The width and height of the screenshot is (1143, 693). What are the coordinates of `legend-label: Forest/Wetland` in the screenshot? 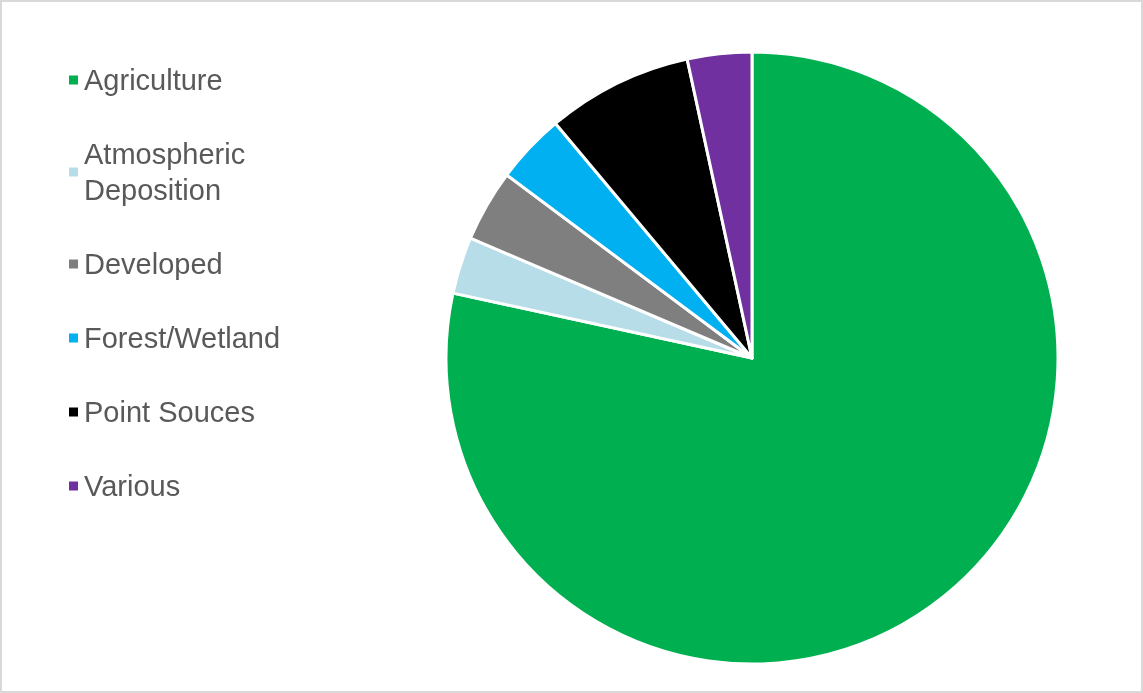 It's located at (182, 338).